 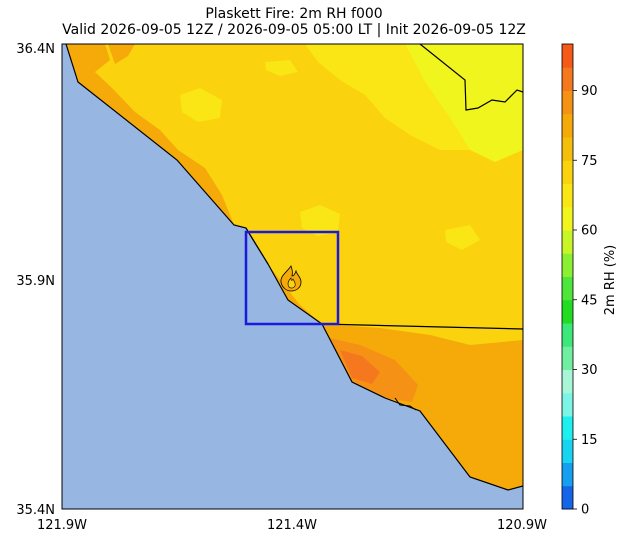 I want to click on coastal-inlet, so click(x=405, y=404).